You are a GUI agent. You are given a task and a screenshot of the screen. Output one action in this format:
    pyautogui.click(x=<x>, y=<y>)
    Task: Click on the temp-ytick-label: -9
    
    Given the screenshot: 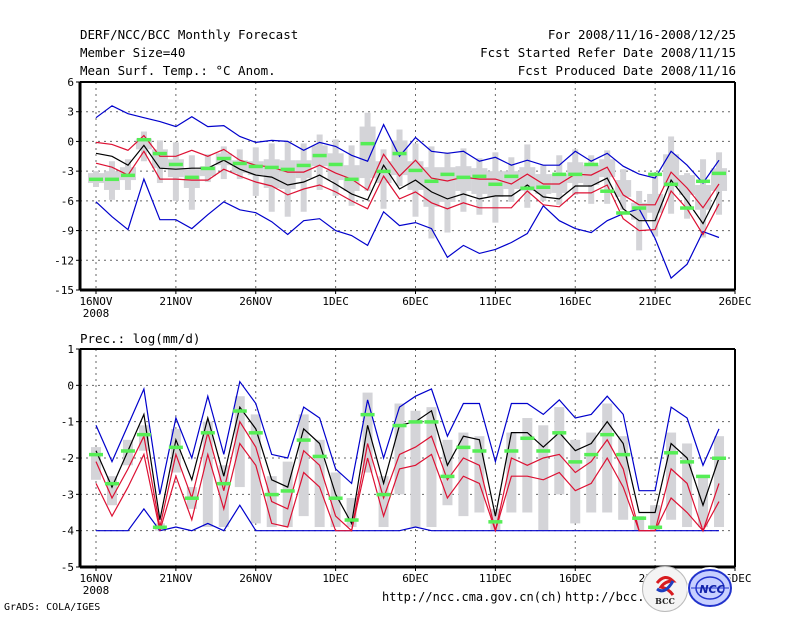 What is the action you would take?
    pyautogui.click(x=67, y=231)
    